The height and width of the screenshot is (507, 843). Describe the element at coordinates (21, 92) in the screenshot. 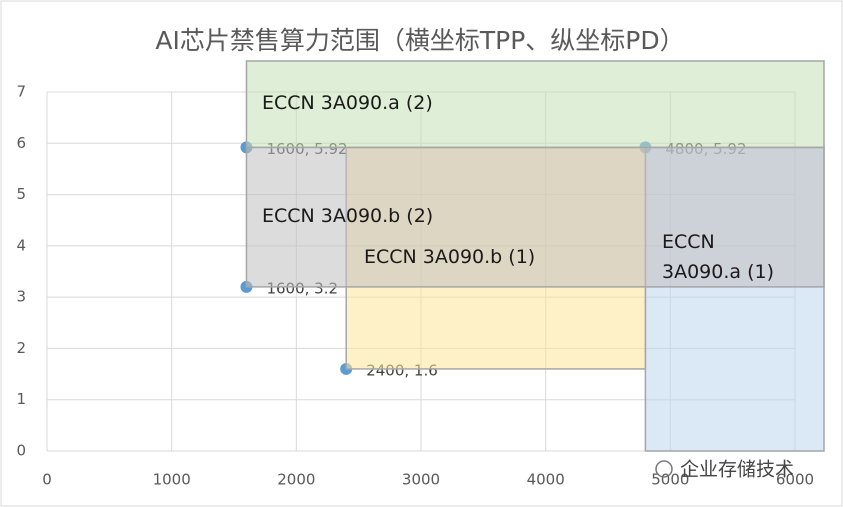

I see `y-tick-label: 7` at that location.